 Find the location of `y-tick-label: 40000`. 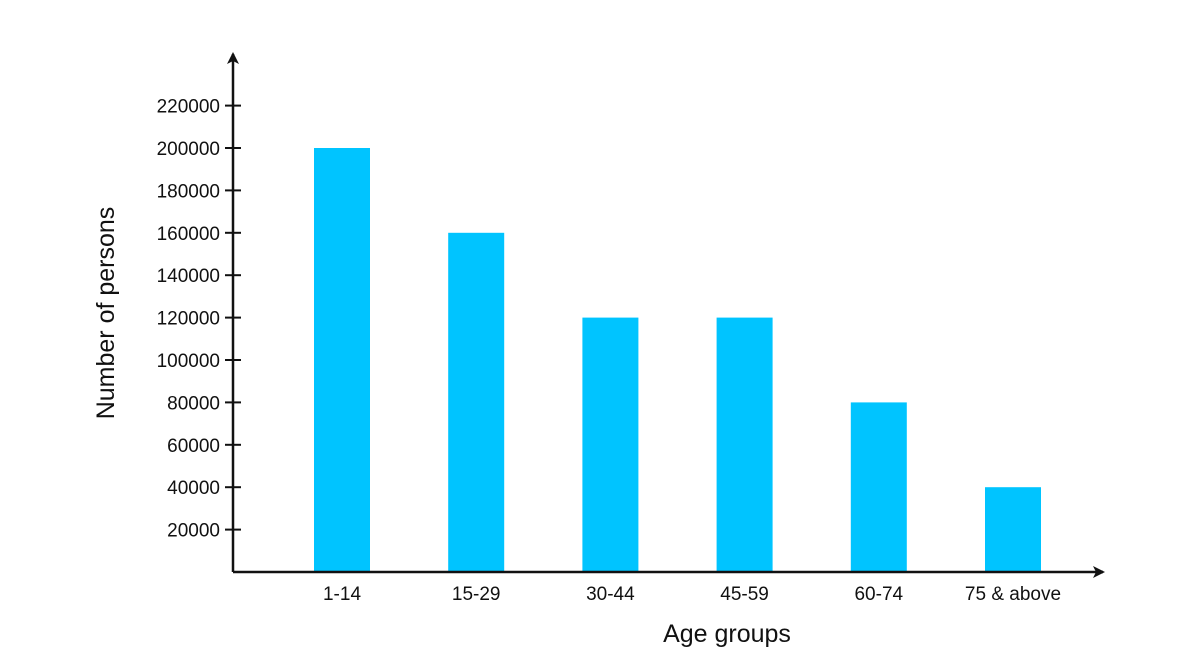

y-tick-label: 40000 is located at coordinates (193, 488).